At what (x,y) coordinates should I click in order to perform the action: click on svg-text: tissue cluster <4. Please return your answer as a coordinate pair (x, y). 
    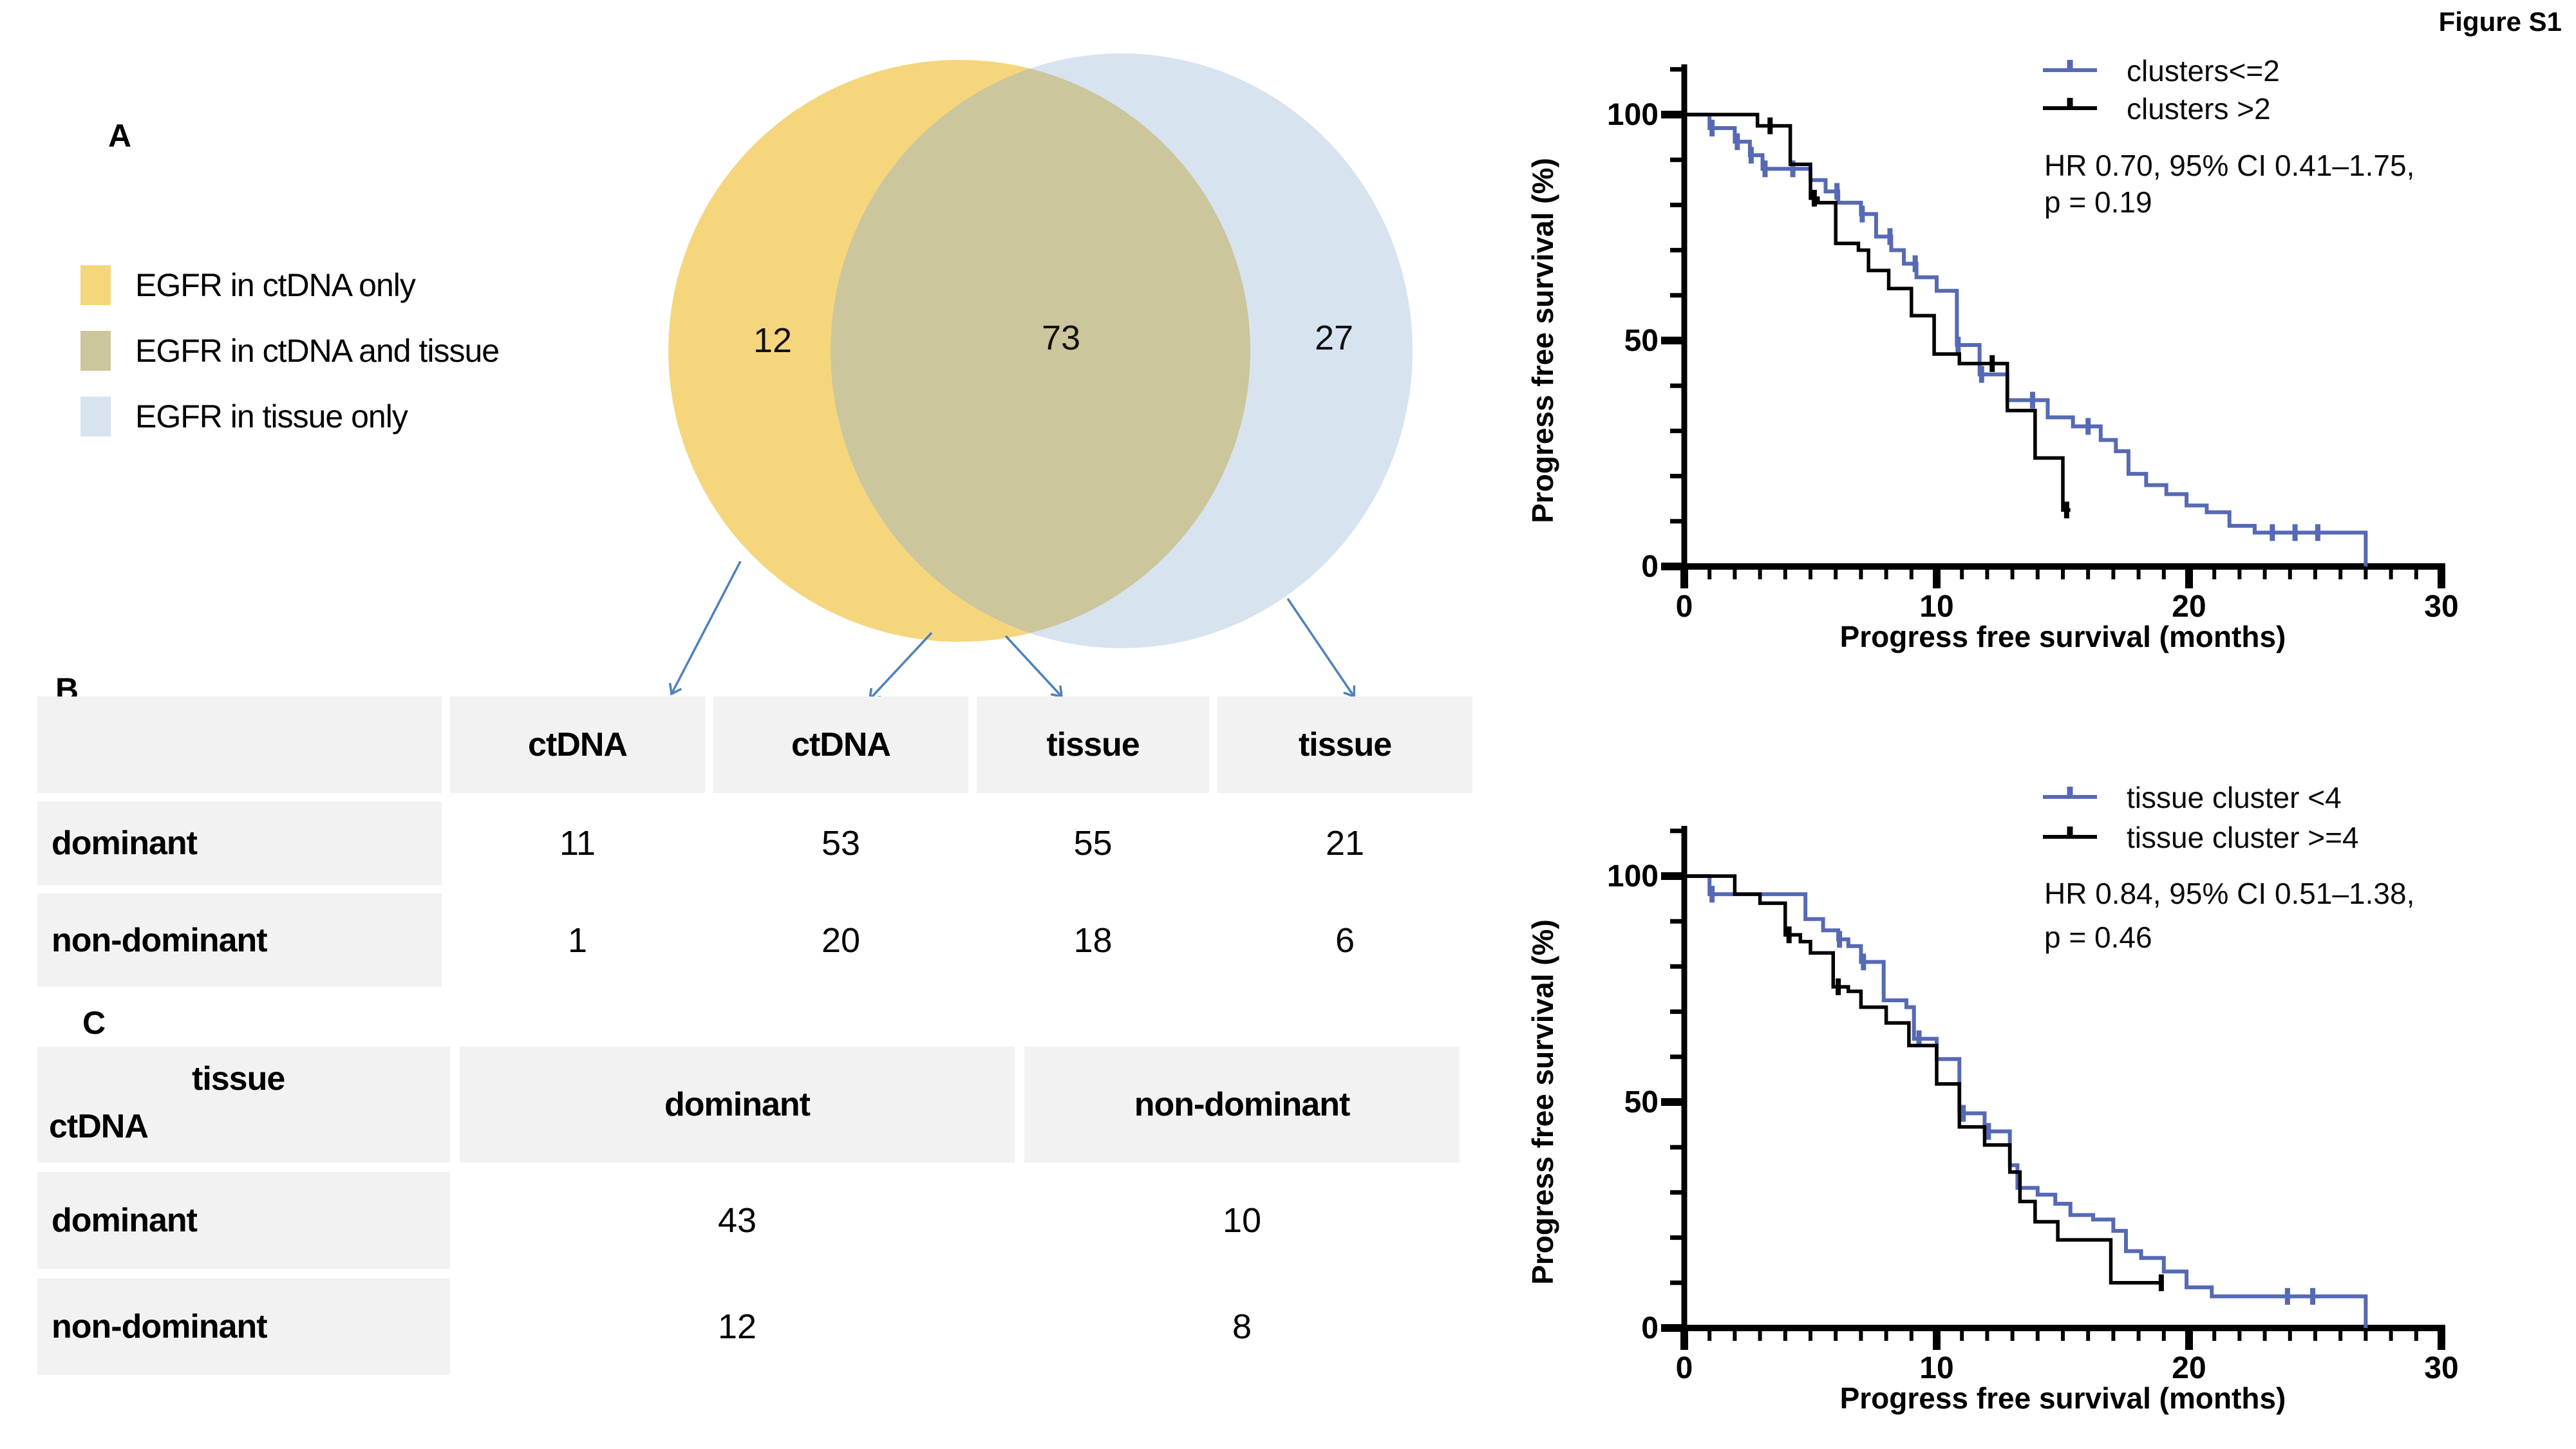
    Looking at the image, I should click on (2234, 797).